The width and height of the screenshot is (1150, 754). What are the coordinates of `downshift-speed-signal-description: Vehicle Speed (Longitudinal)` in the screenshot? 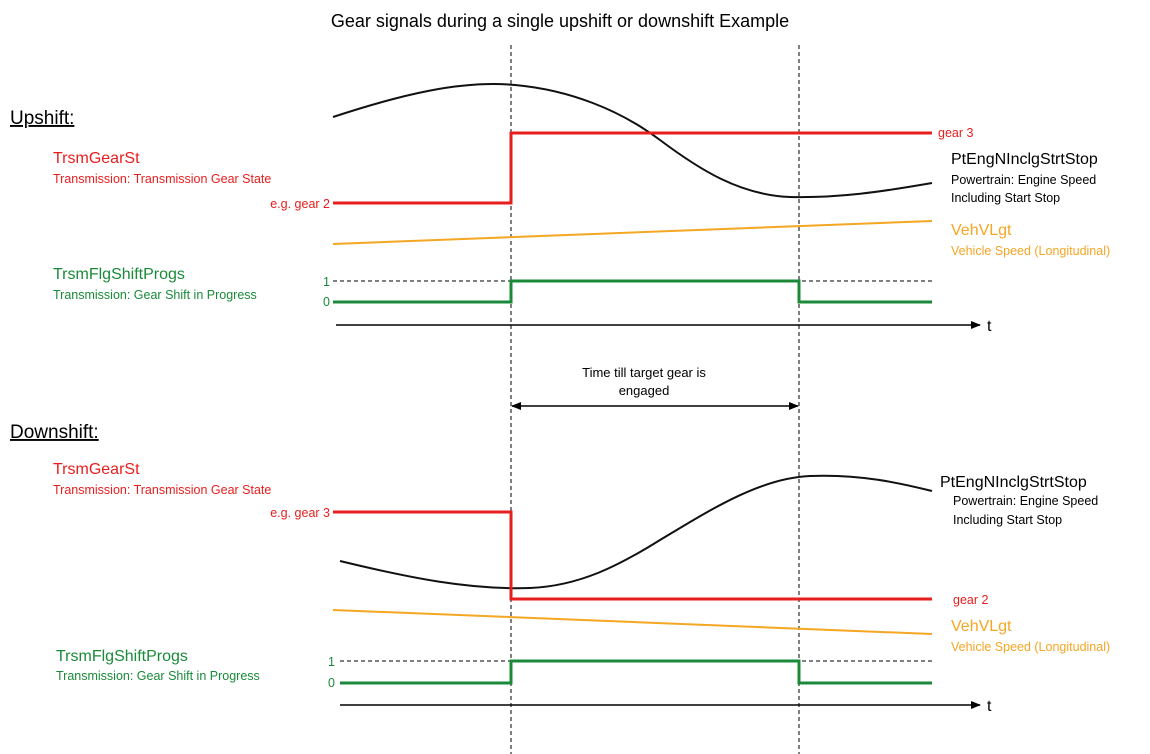 It's located at (1030, 647).